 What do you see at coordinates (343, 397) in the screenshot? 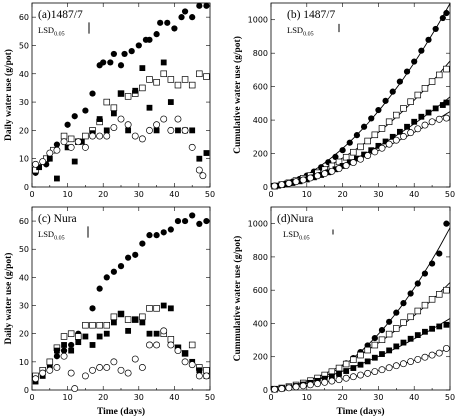
I see `x-tick-label: 20` at bounding box center [343, 397].